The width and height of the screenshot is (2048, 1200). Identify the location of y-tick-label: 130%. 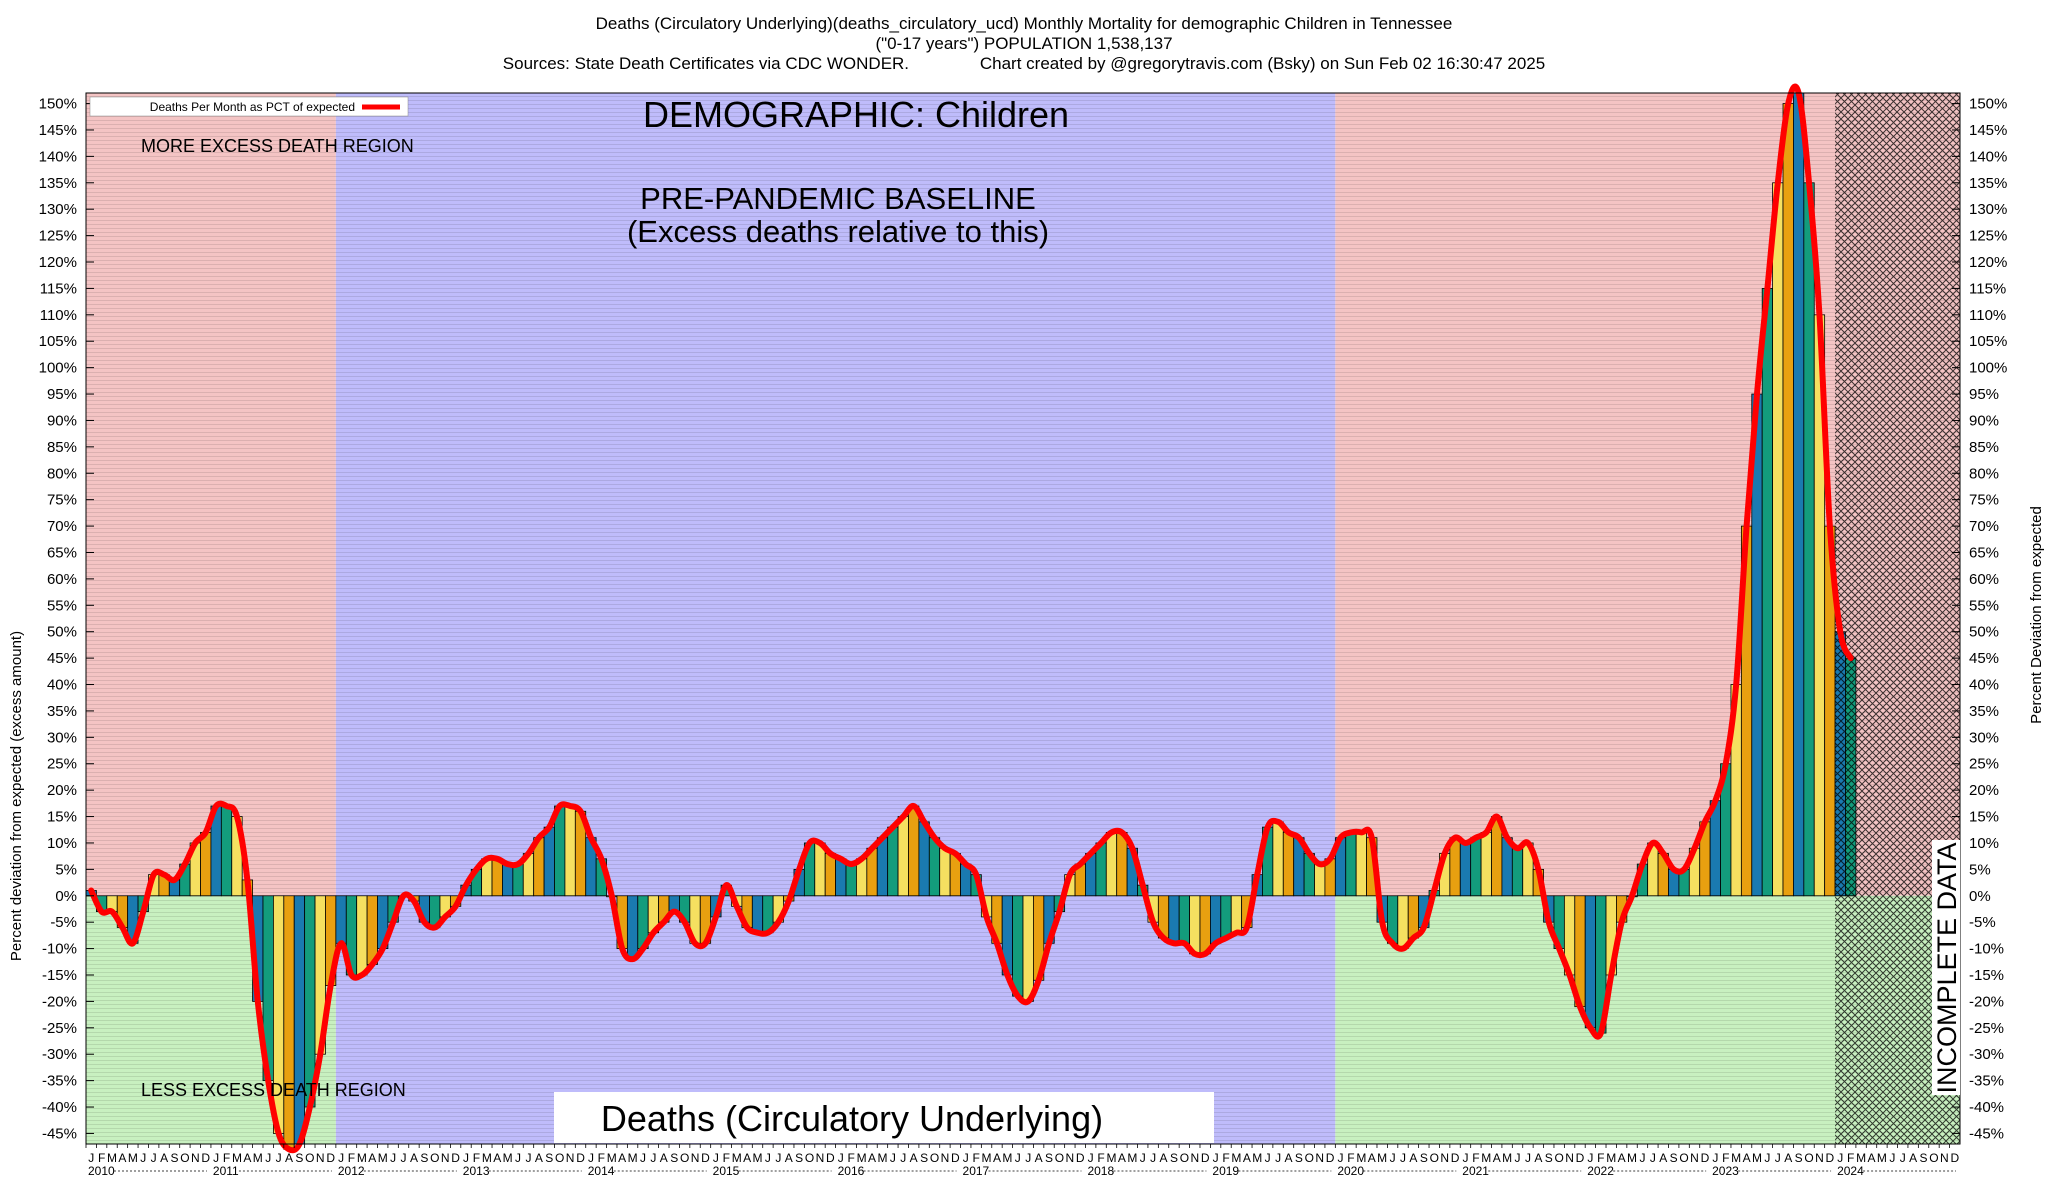
(1988, 209).